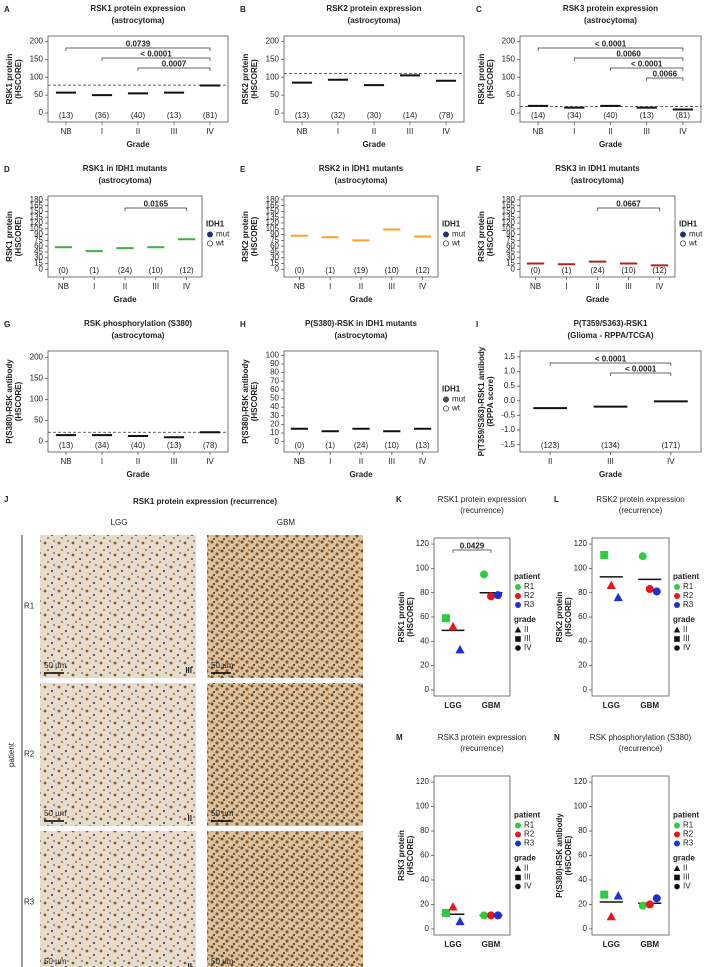 This screenshot has width=709, height=967. What do you see at coordinates (156, 270) in the screenshot?
I see `group-count: (10)` at bounding box center [156, 270].